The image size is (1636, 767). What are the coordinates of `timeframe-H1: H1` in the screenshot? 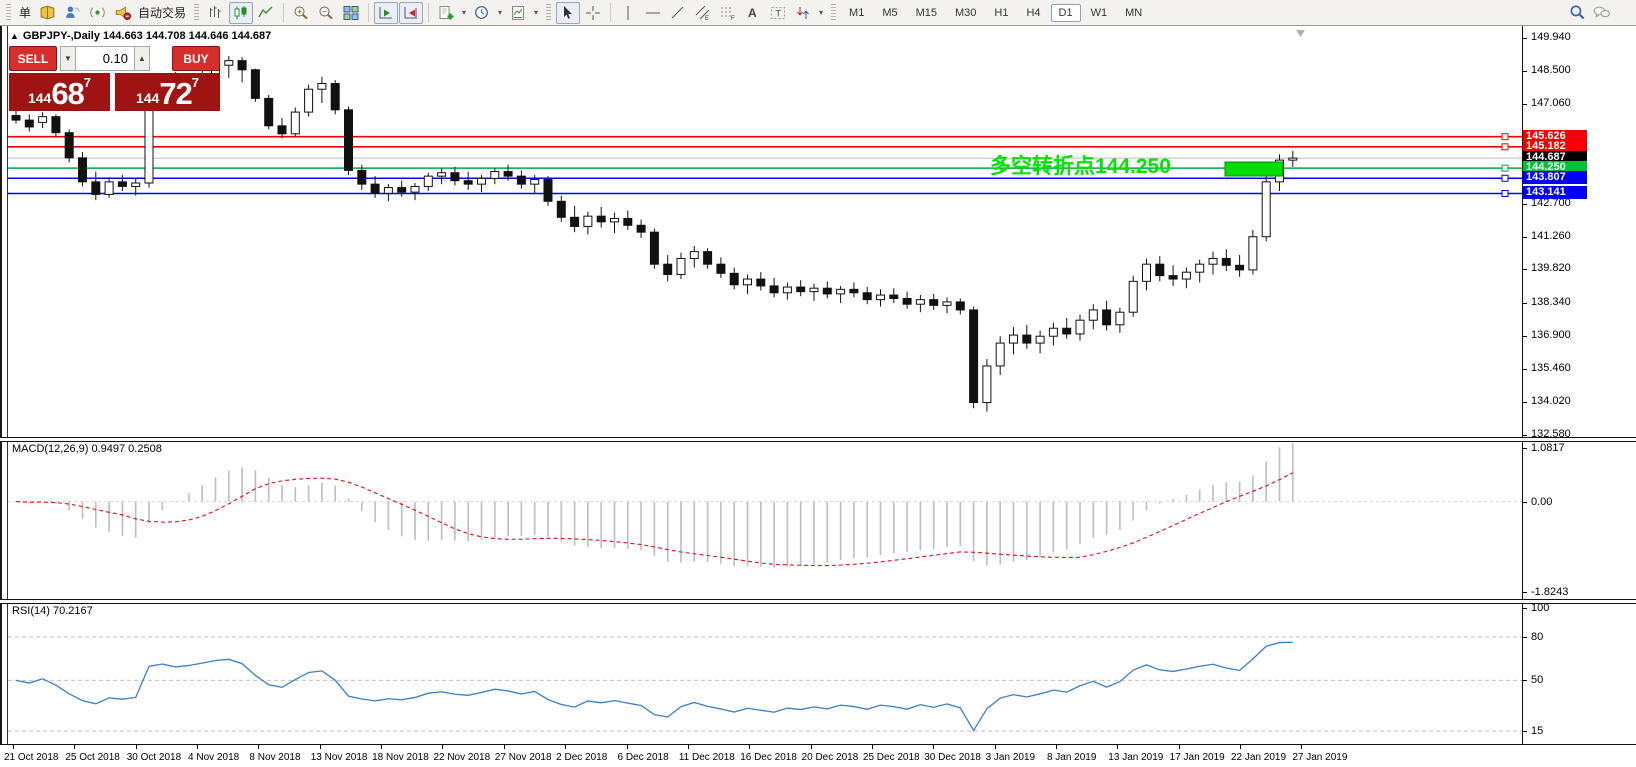 It's located at (1001, 12).